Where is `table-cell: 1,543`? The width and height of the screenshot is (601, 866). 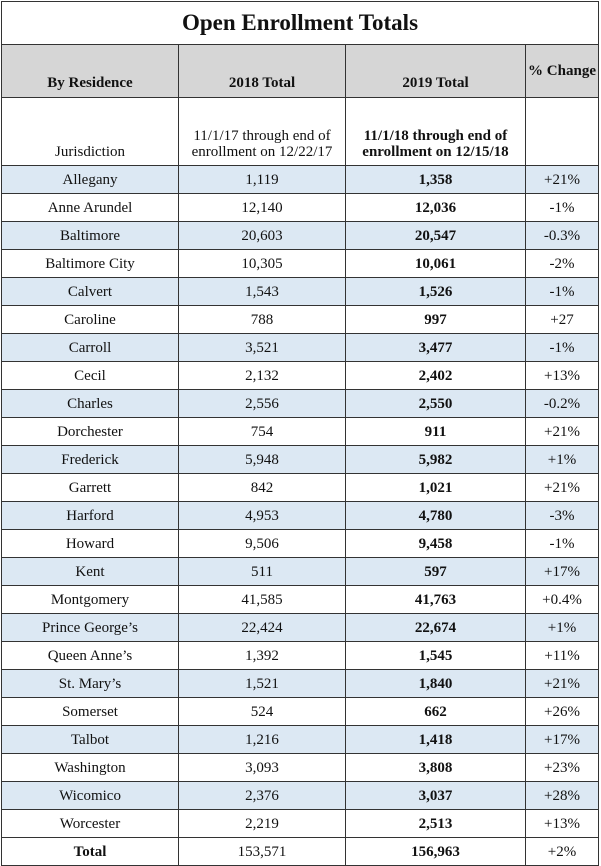 table-cell: 1,543 is located at coordinates (262, 291).